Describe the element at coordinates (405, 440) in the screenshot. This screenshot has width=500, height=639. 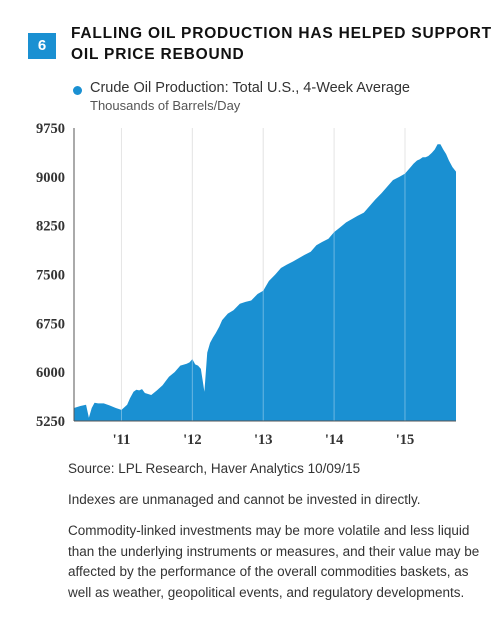
I see `x-tick-label: '15` at that location.